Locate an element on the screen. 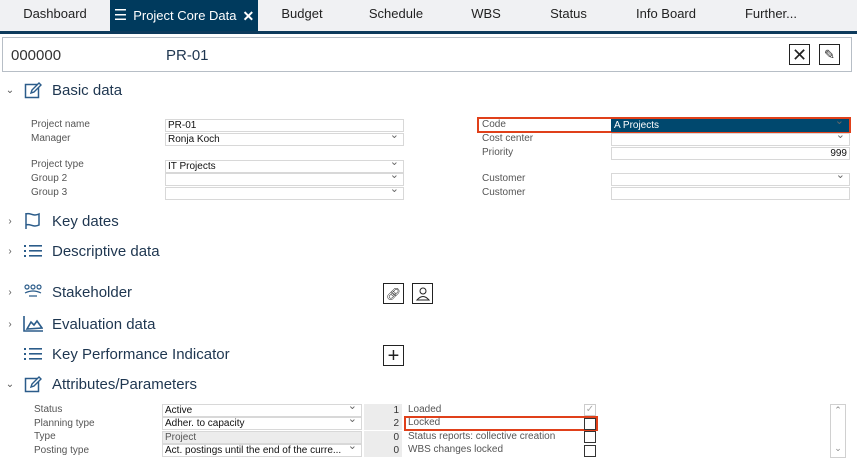 The height and width of the screenshot is (466, 857). label-cost-center: Cost center is located at coordinates (508, 138).